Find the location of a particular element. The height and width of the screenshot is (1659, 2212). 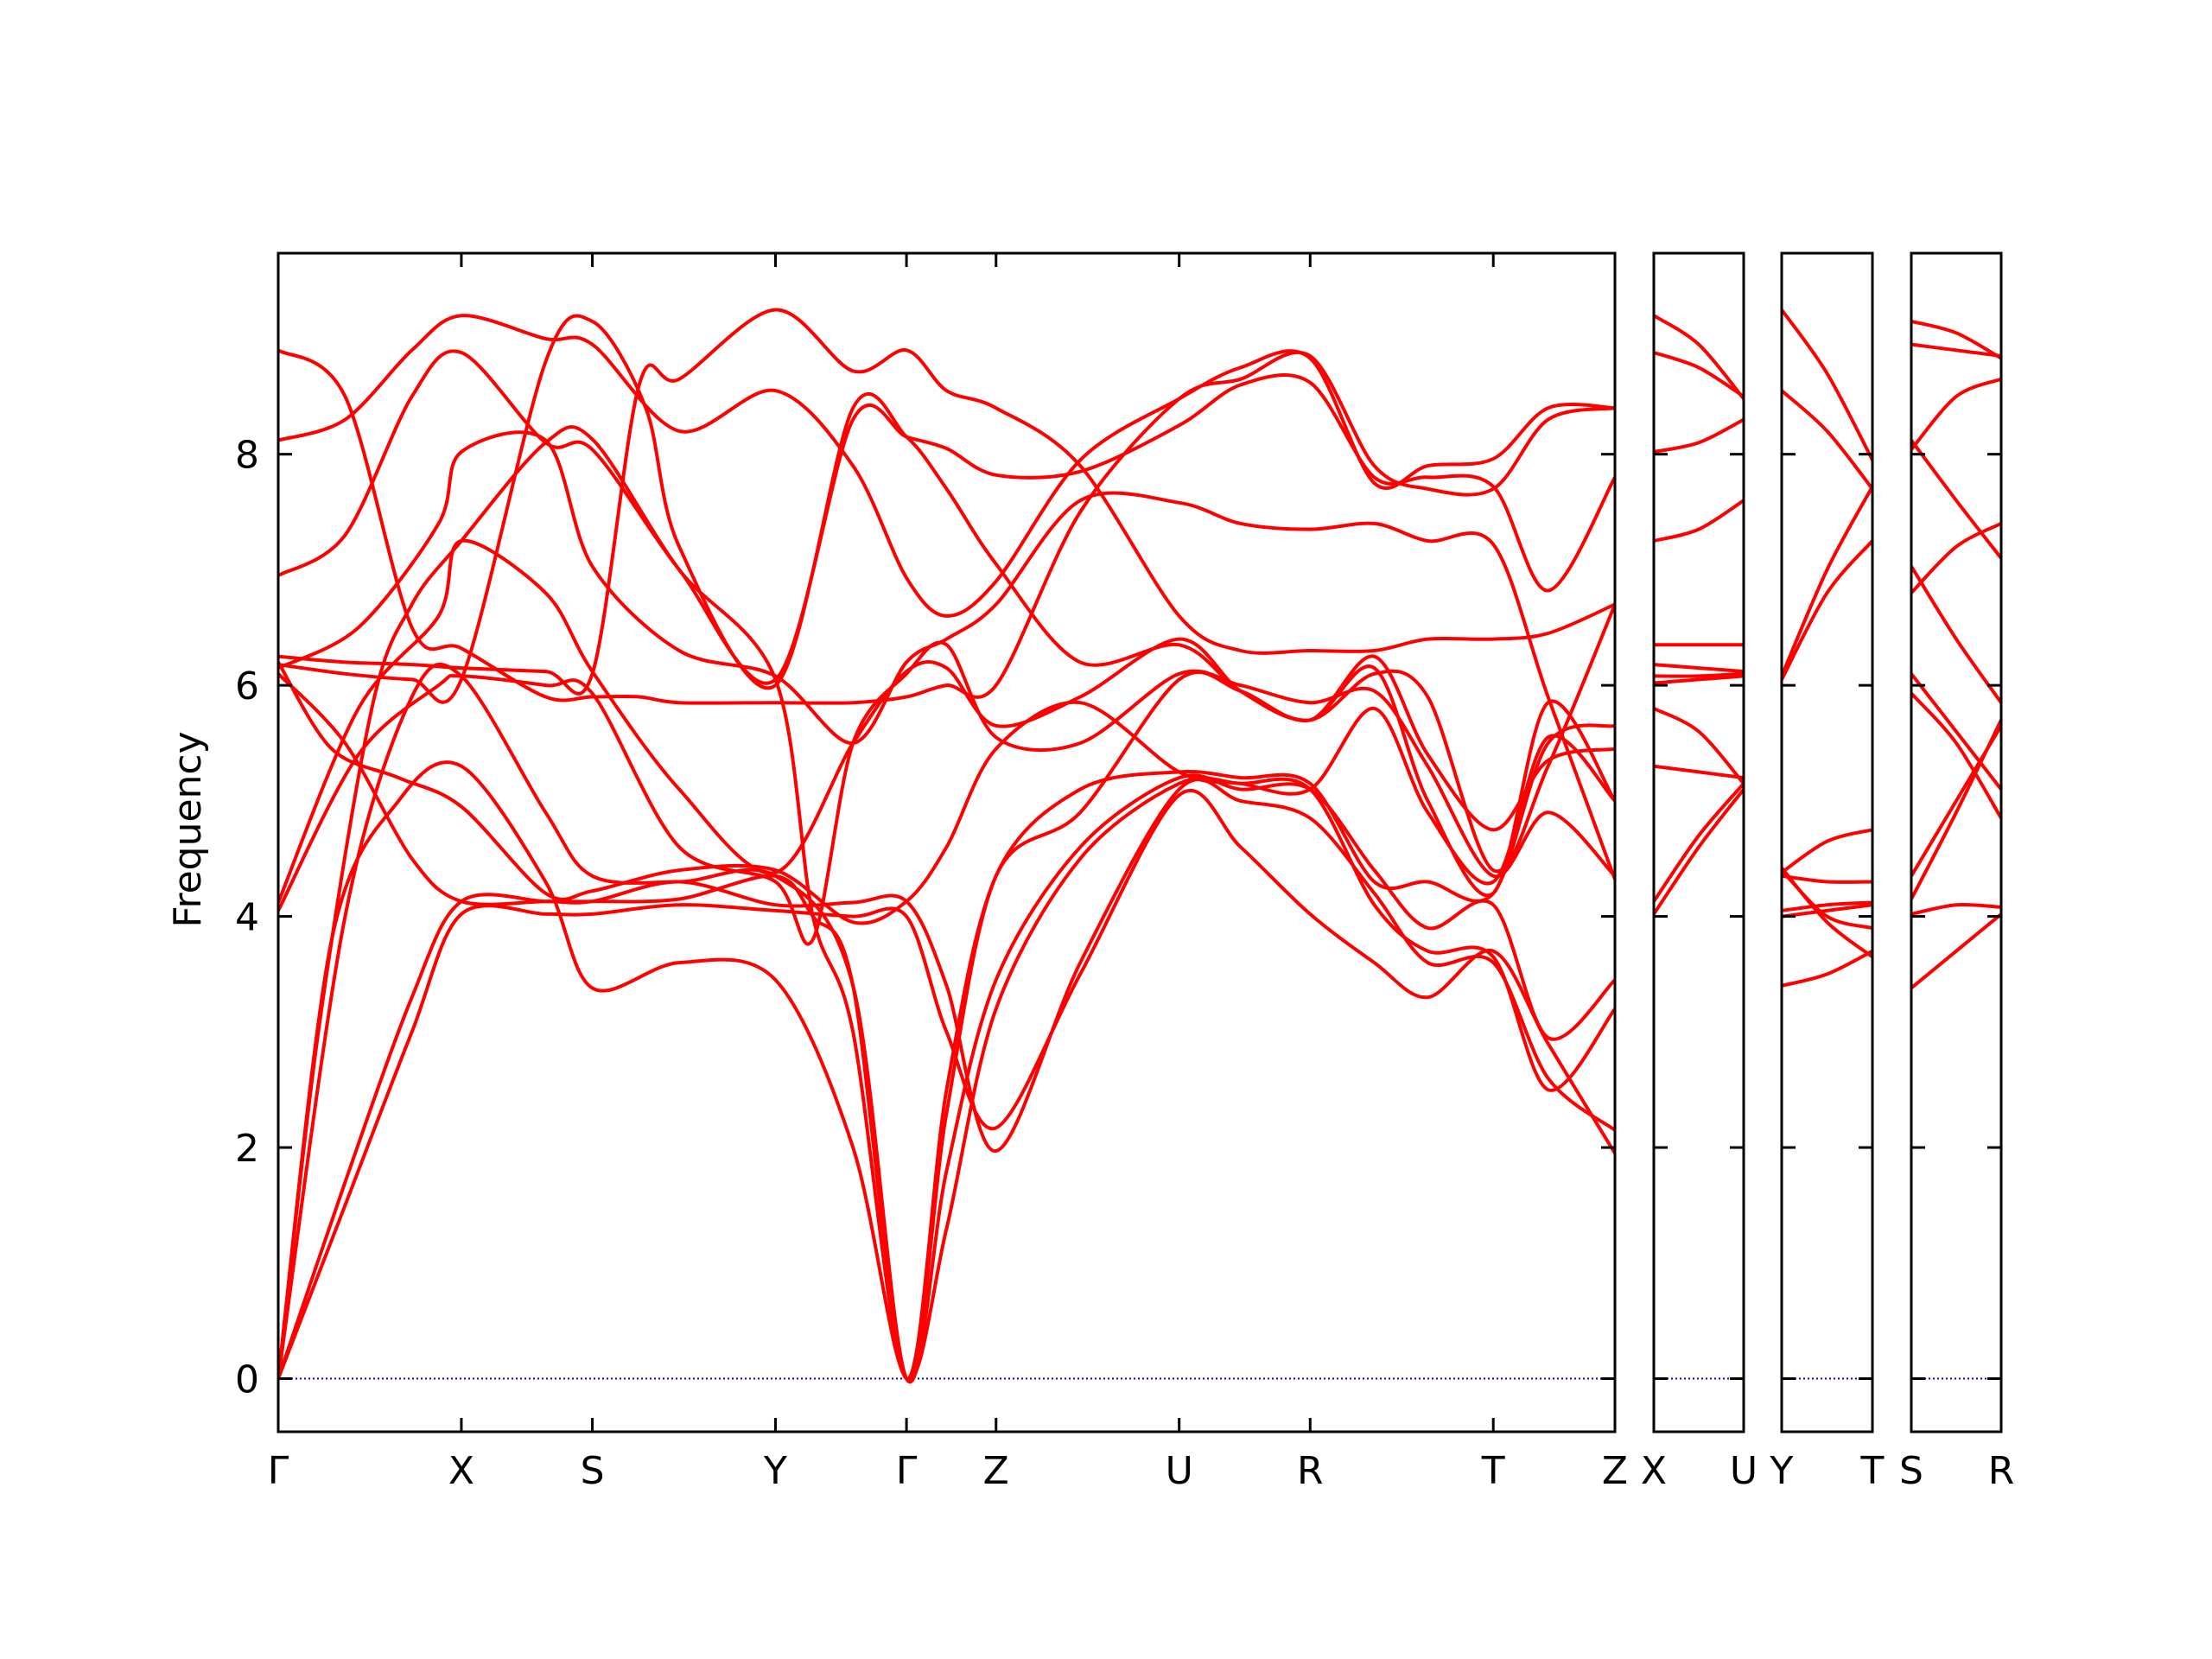

y-tick-label: 8 is located at coordinates (247, 456).